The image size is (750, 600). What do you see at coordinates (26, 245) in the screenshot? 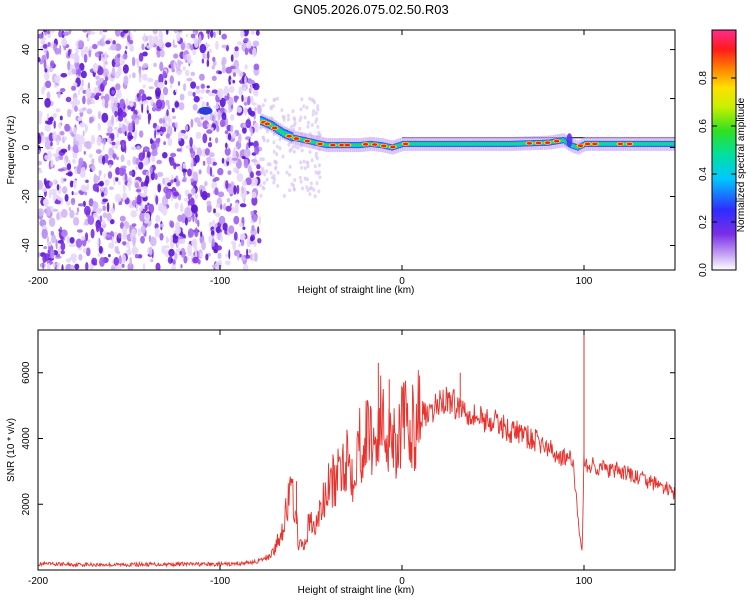
I see `y-tick-label: -40` at bounding box center [26, 245].